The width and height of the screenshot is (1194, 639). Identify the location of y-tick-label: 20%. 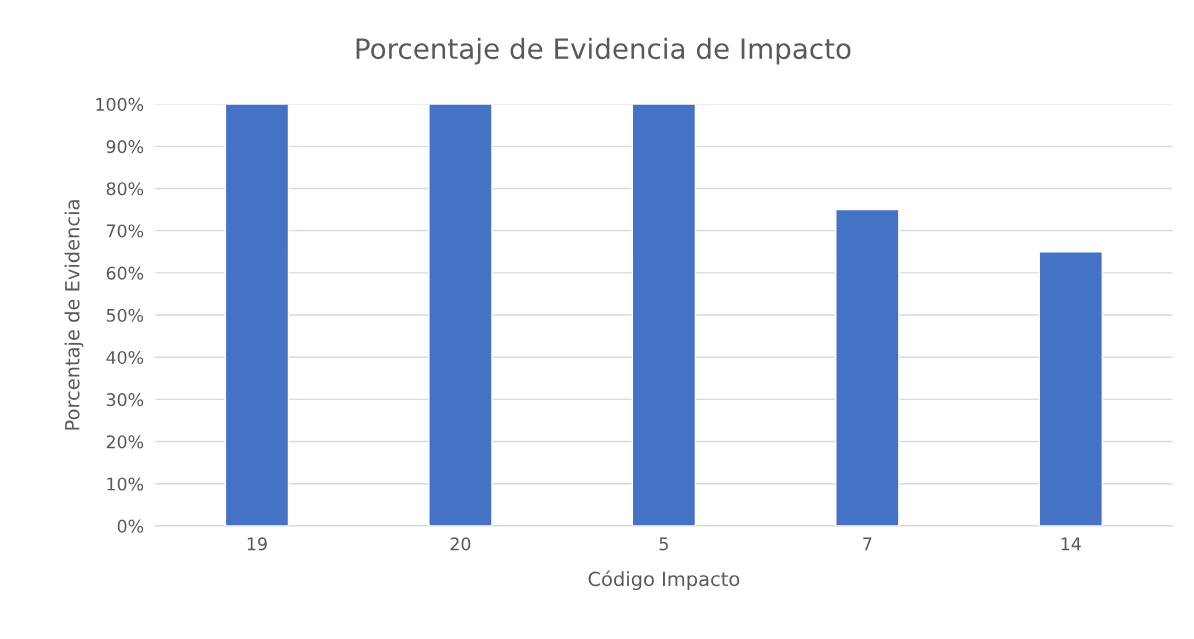
(125, 442).